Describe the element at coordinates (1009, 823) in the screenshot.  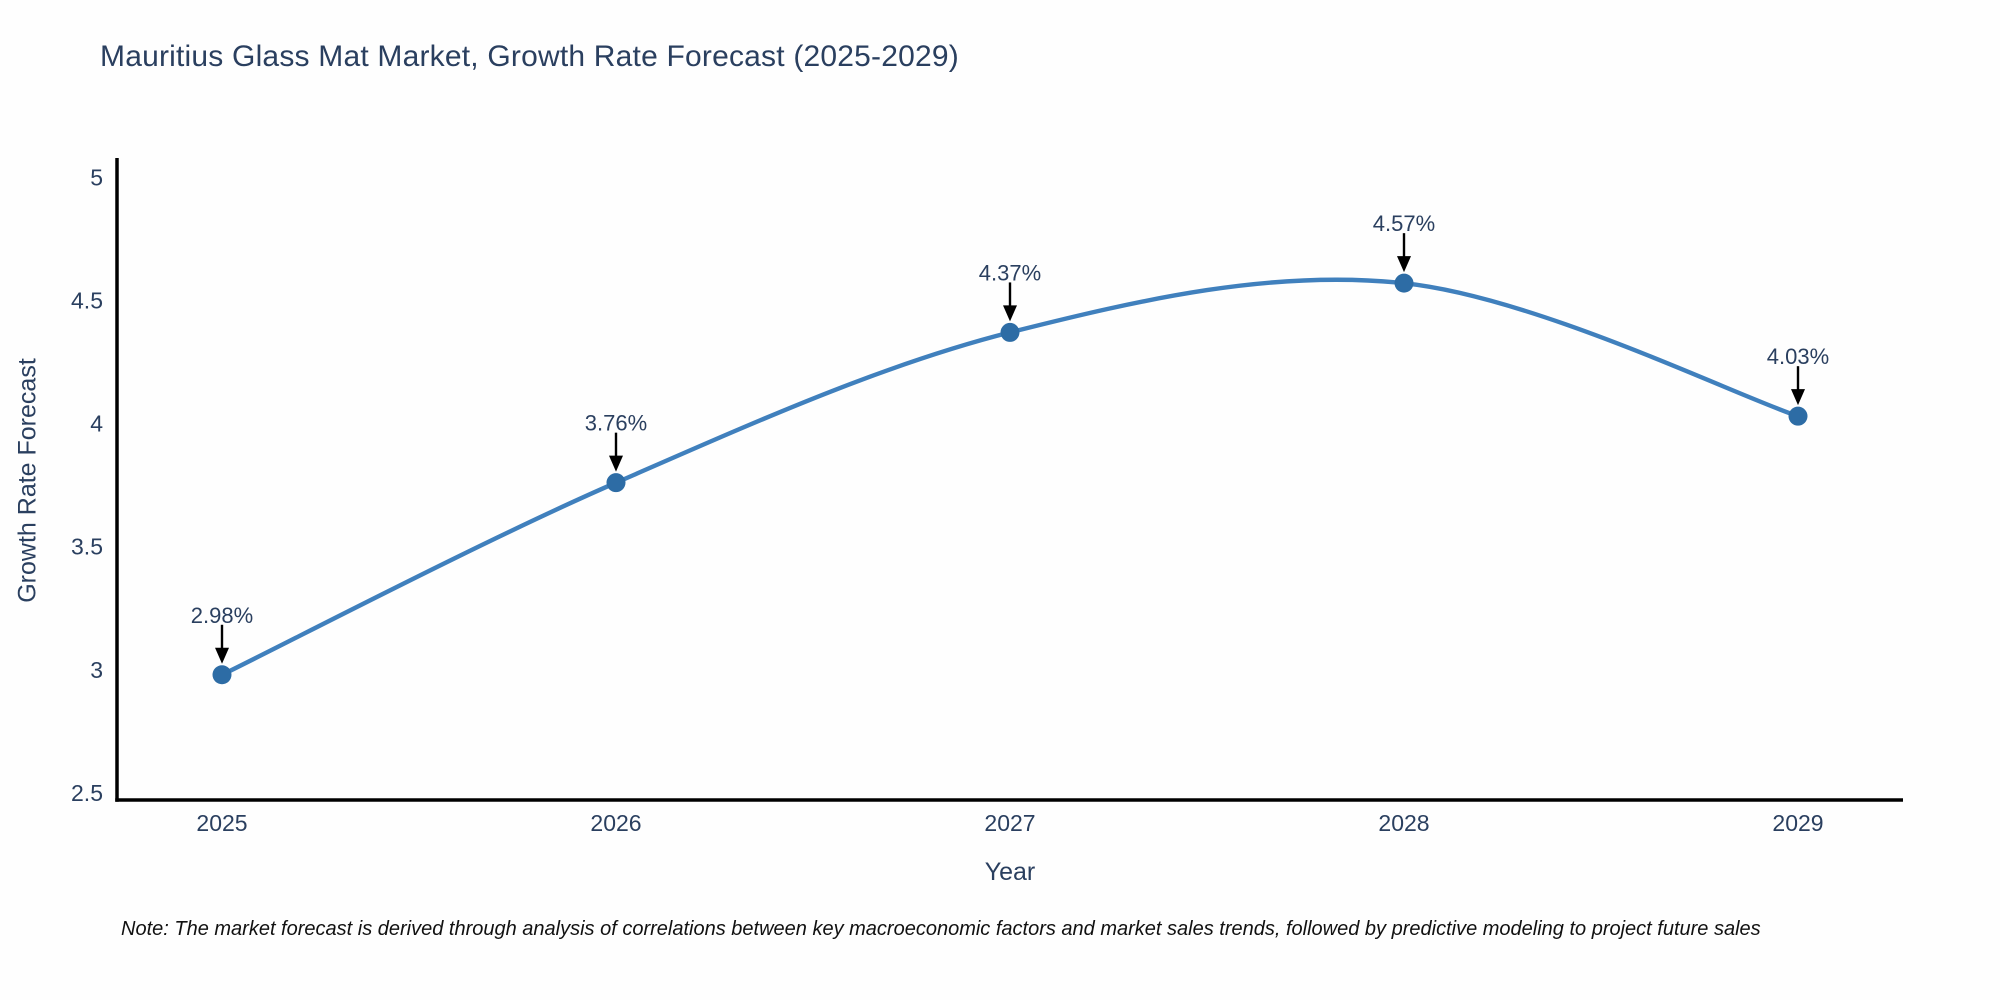
I see `x-tick-label: 2027` at that location.